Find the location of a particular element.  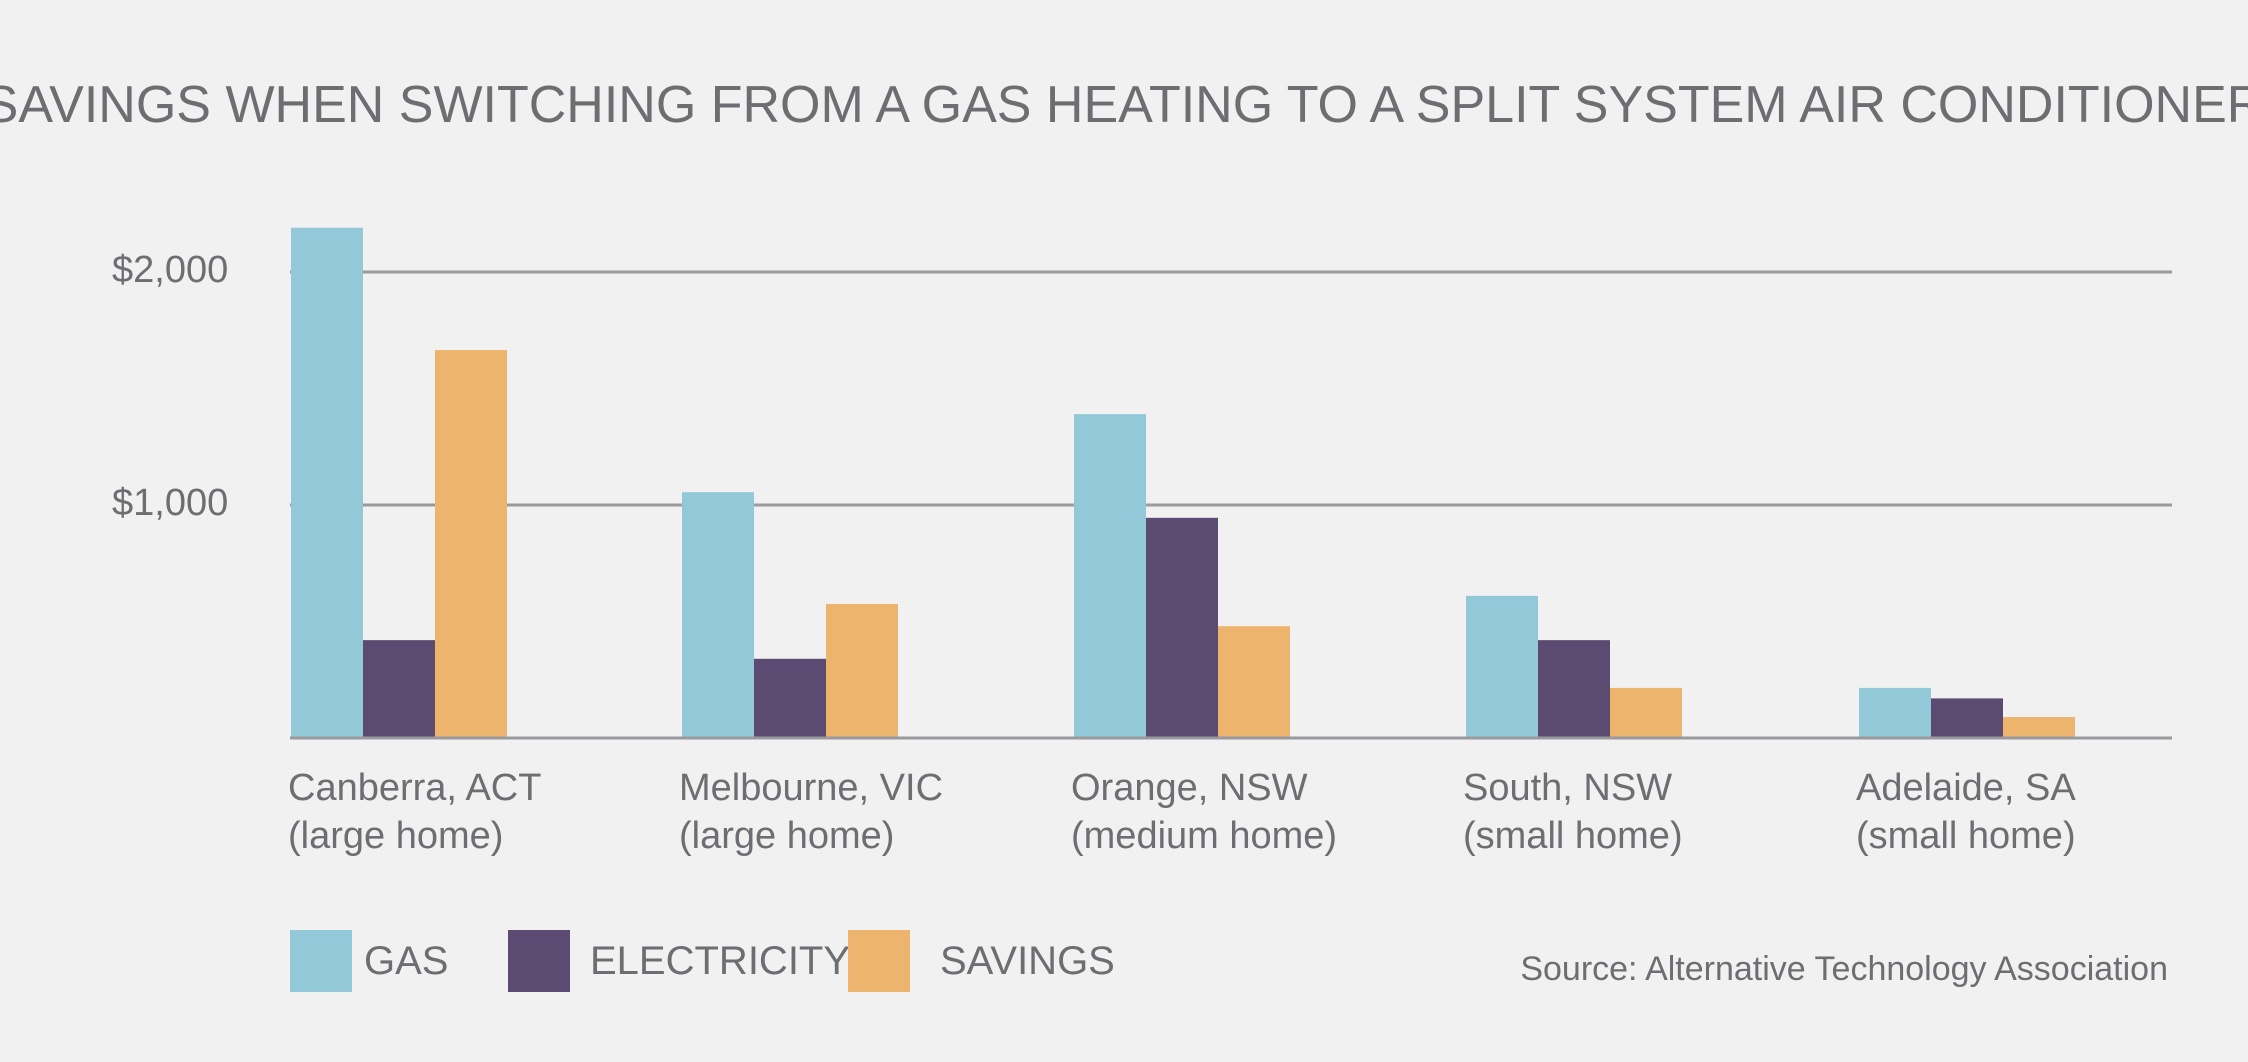

legend-swatch-electricity is located at coordinates (539, 961).